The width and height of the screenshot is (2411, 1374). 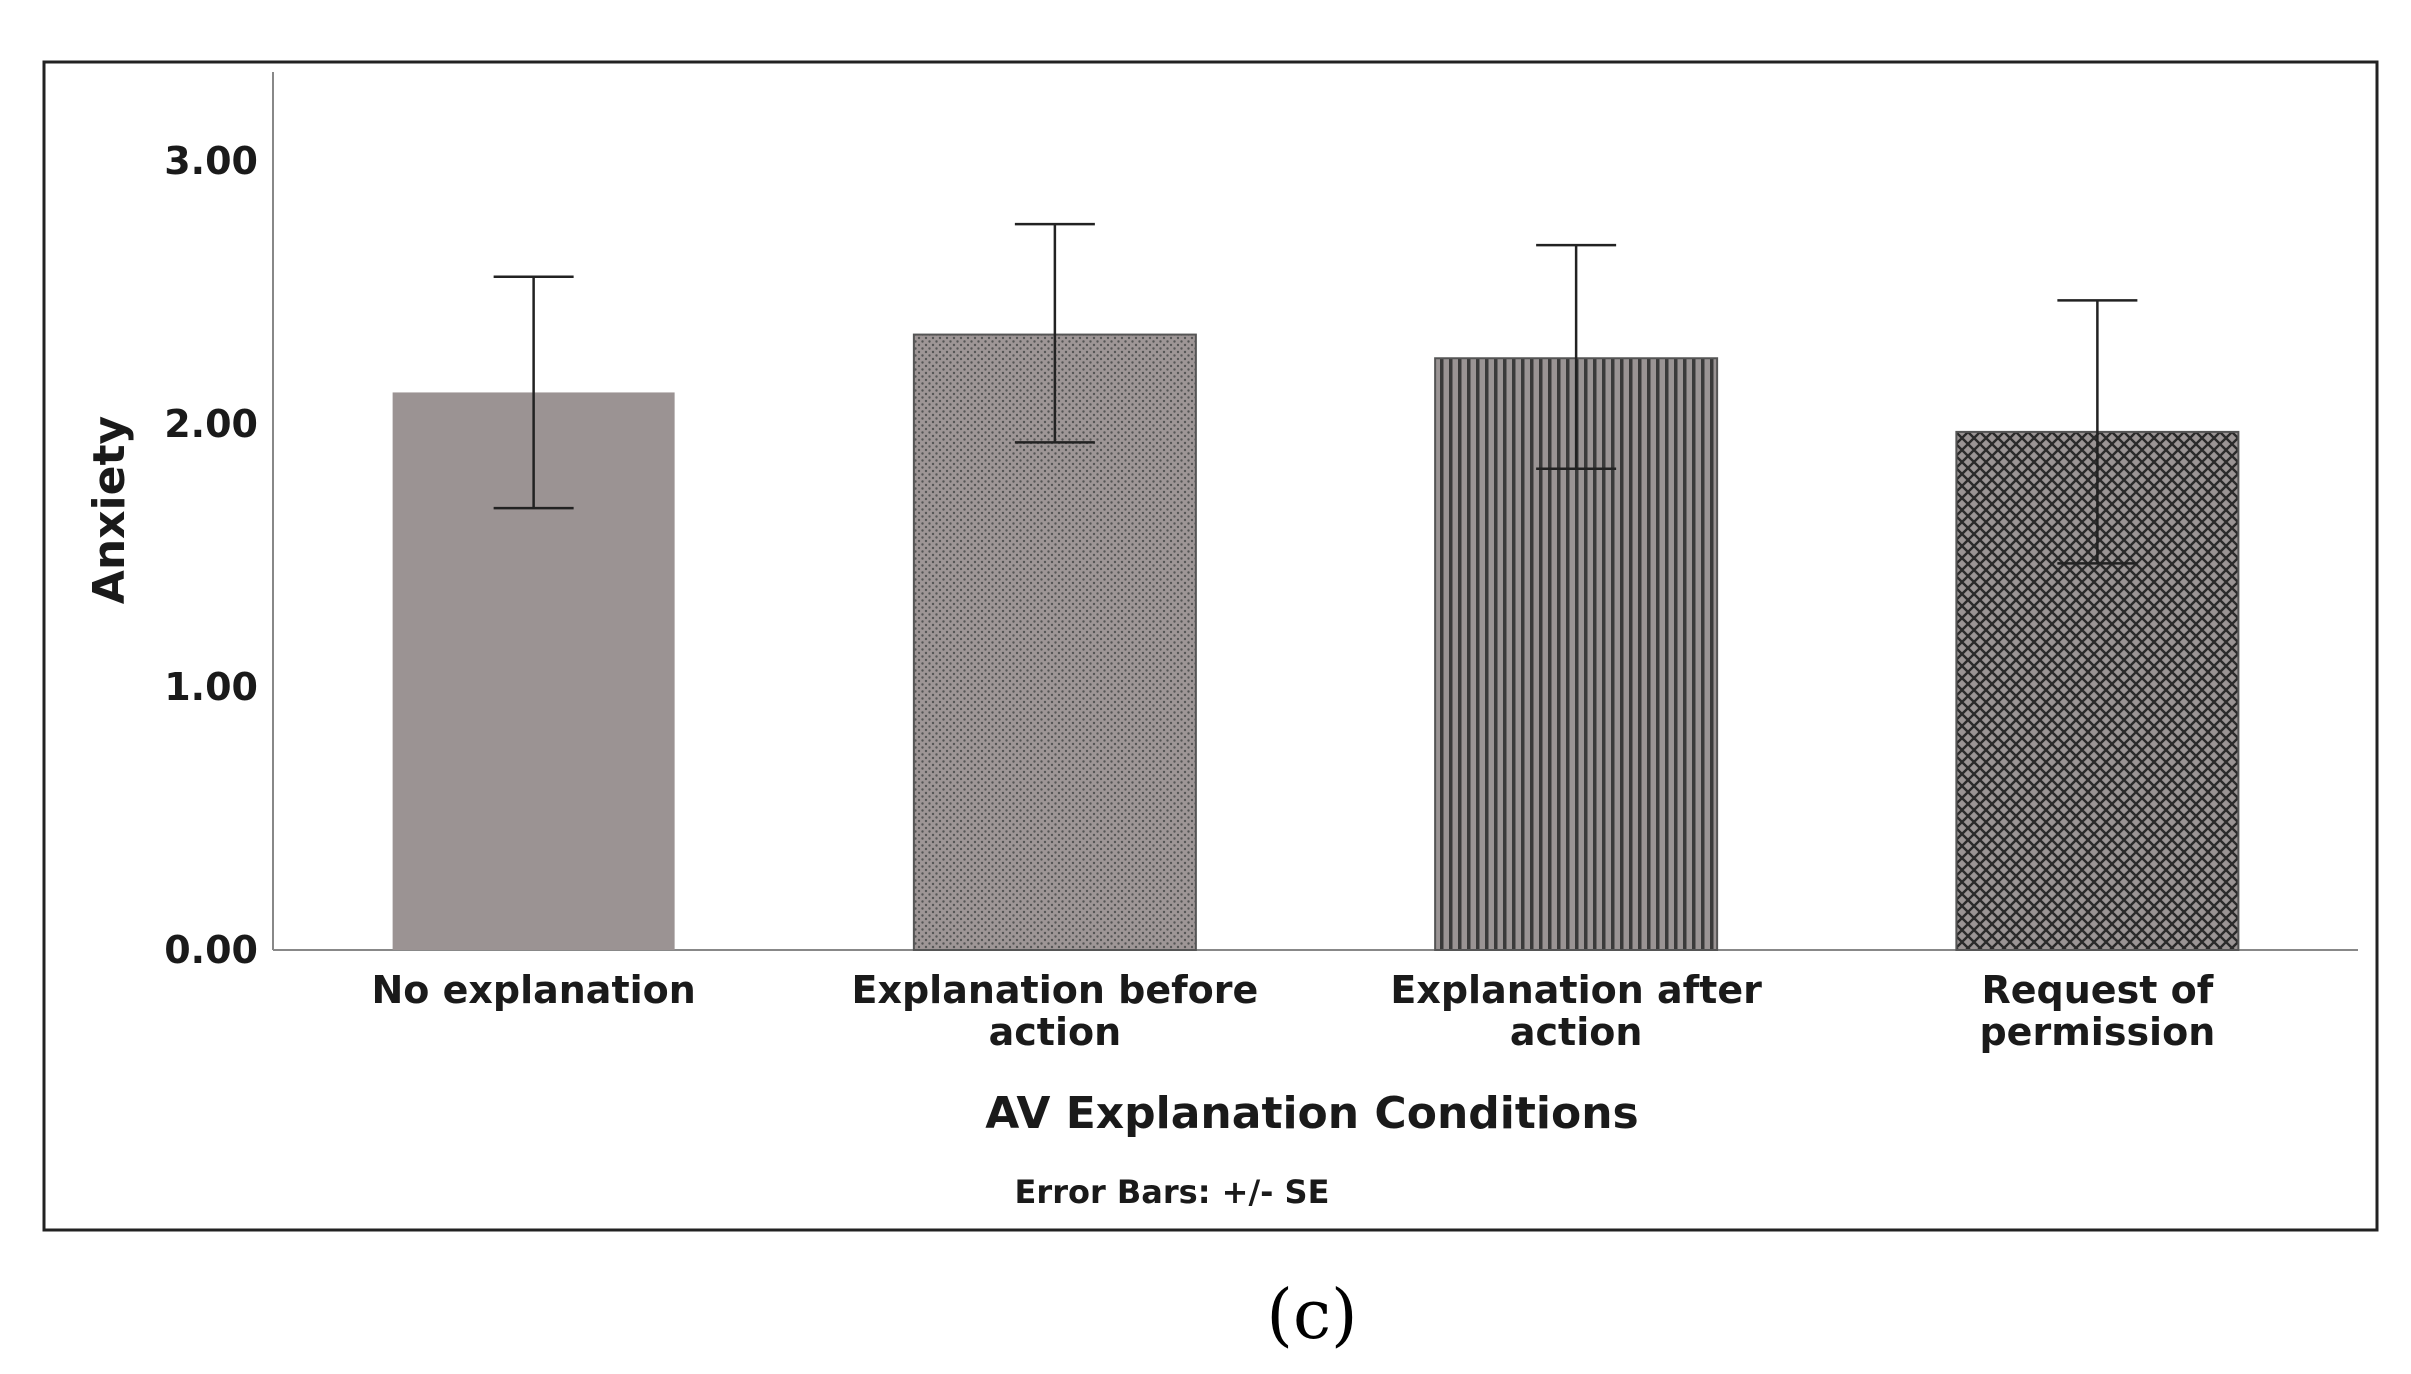 I want to click on category-label: Explanation after, so click(x=1576, y=990).